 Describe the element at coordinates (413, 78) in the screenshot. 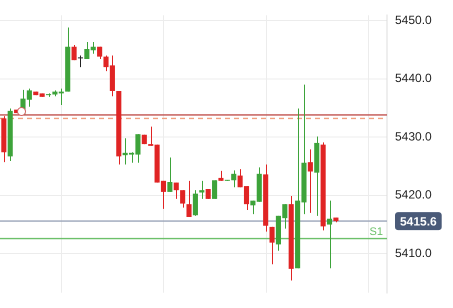

I see `y-tick-label: 5440.0` at that location.